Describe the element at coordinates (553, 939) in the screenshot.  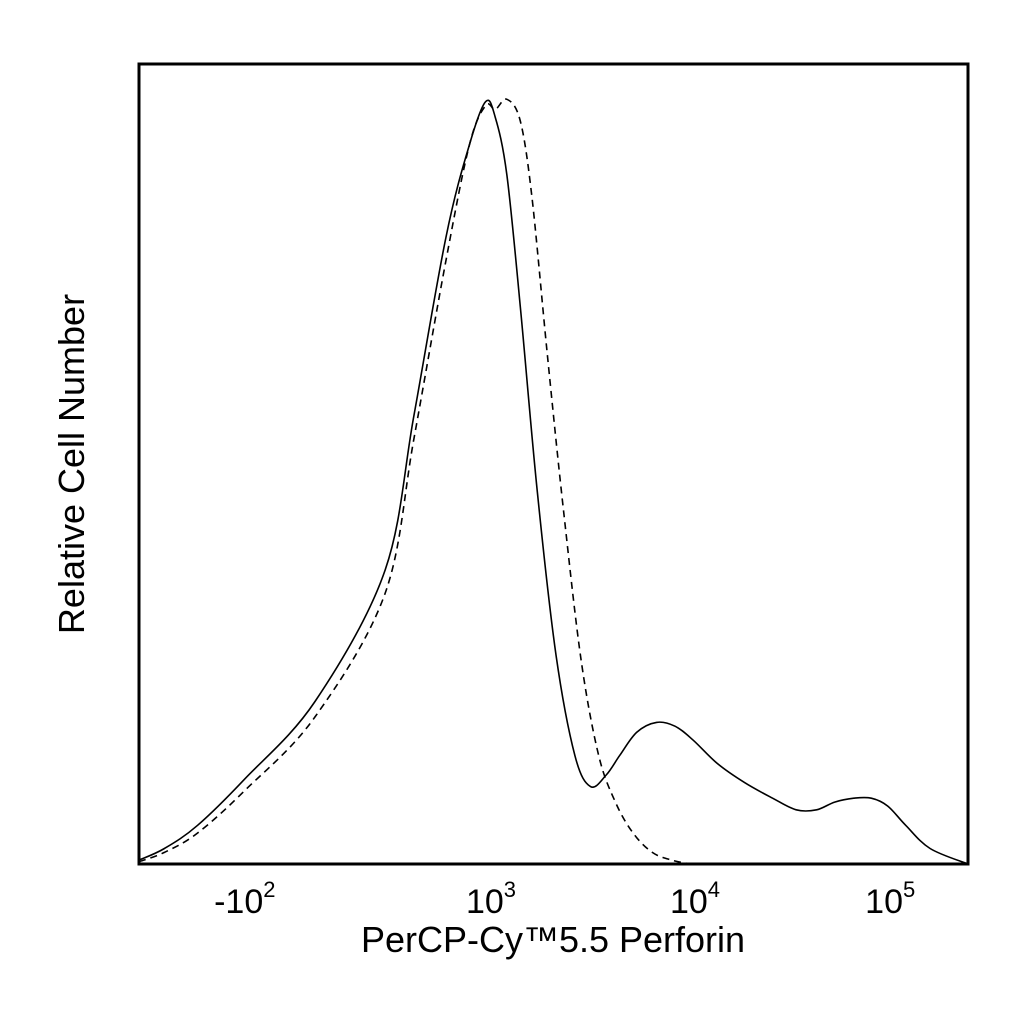
I see `x-axis-label: PerCP-Cy™5.5 Perforin` at that location.